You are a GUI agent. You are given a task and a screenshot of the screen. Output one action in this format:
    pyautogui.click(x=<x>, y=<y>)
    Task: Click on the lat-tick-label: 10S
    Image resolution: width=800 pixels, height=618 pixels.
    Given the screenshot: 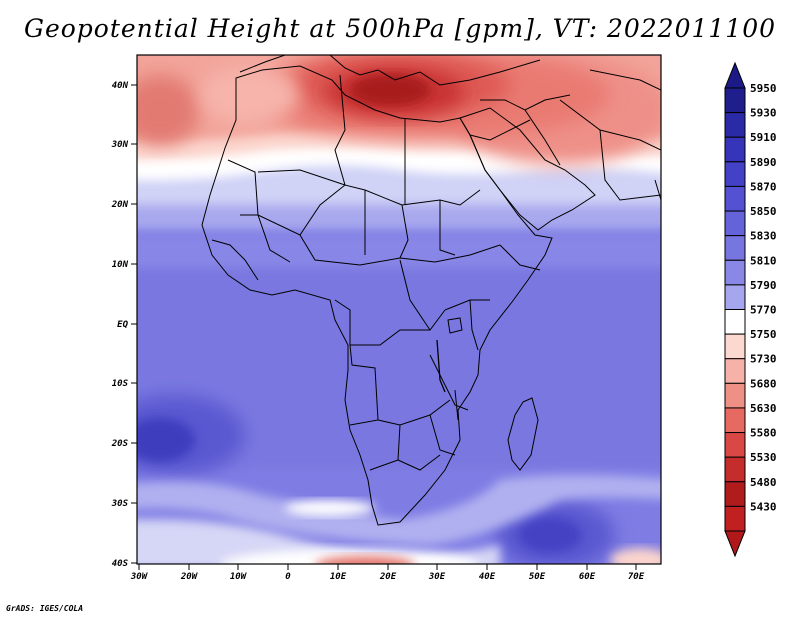 What is the action you would take?
    pyautogui.click(x=120, y=384)
    